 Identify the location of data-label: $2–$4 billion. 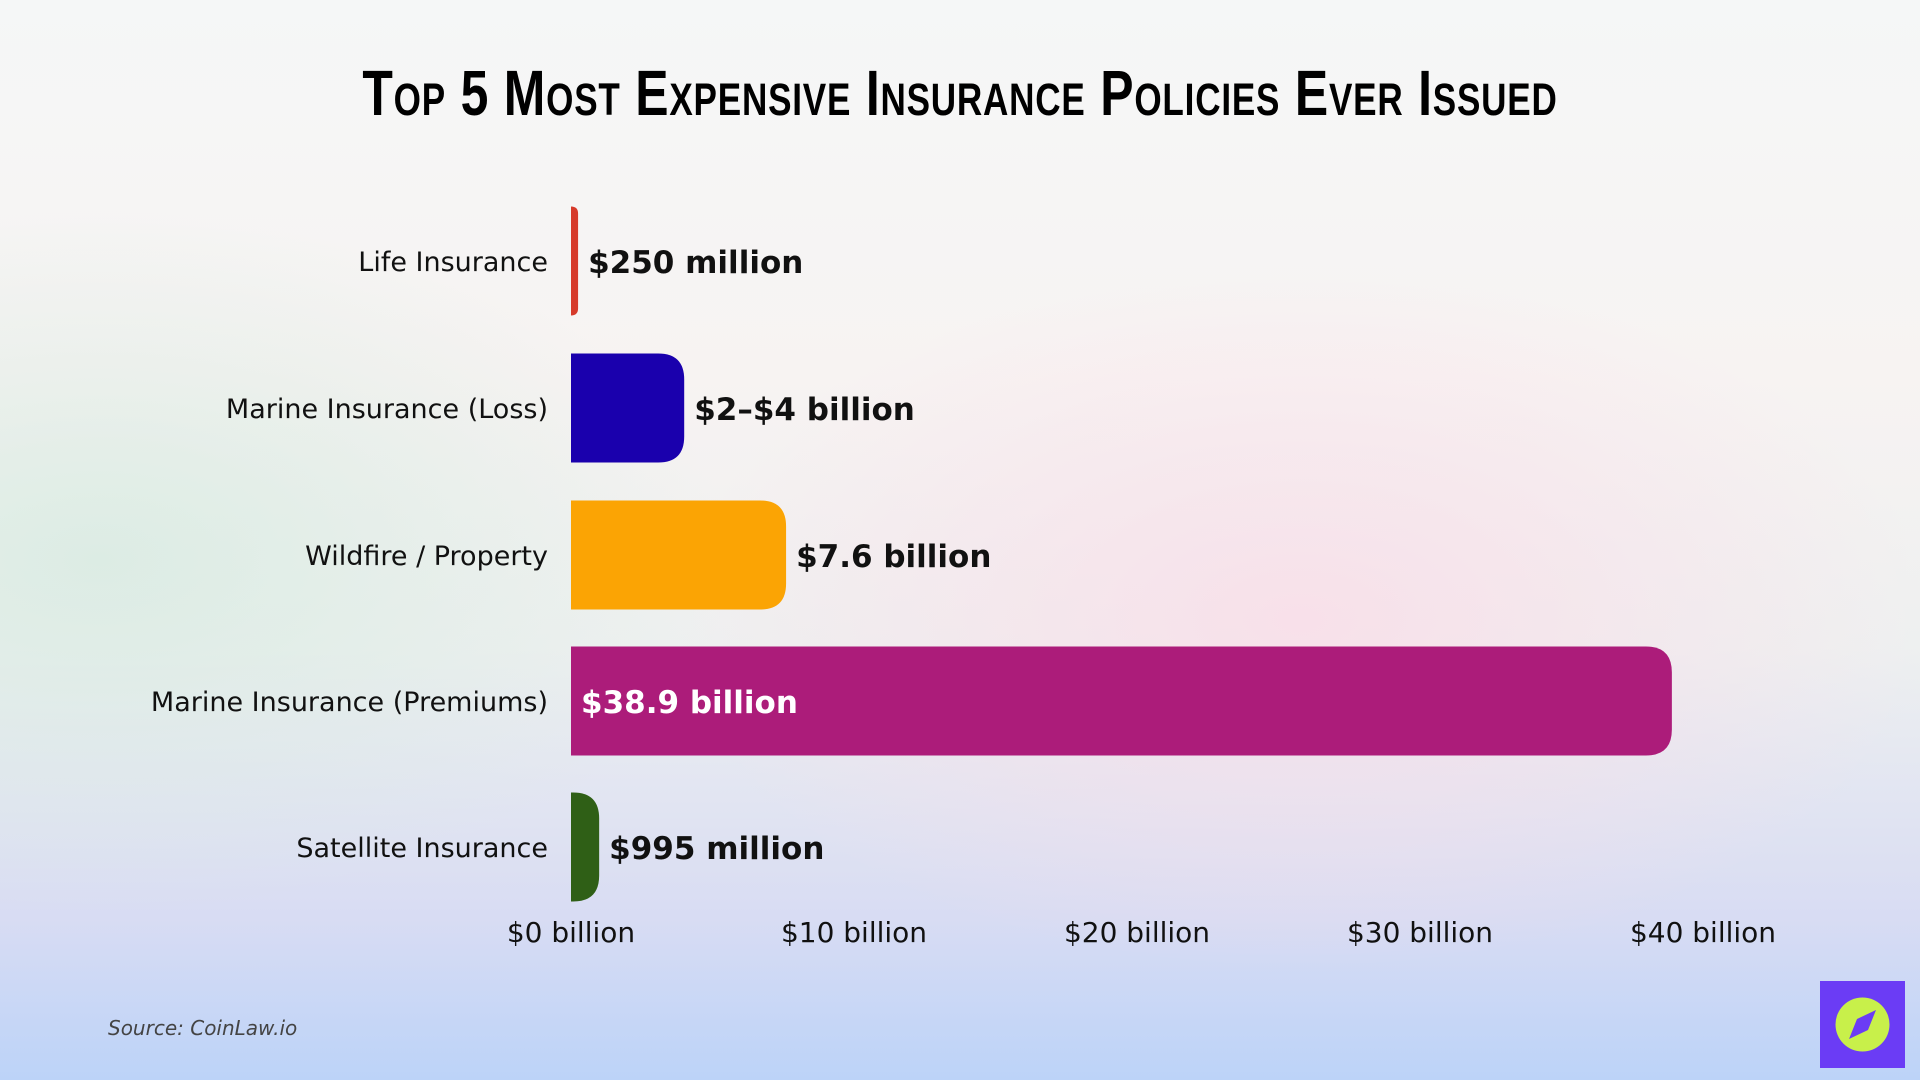
(804, 410).